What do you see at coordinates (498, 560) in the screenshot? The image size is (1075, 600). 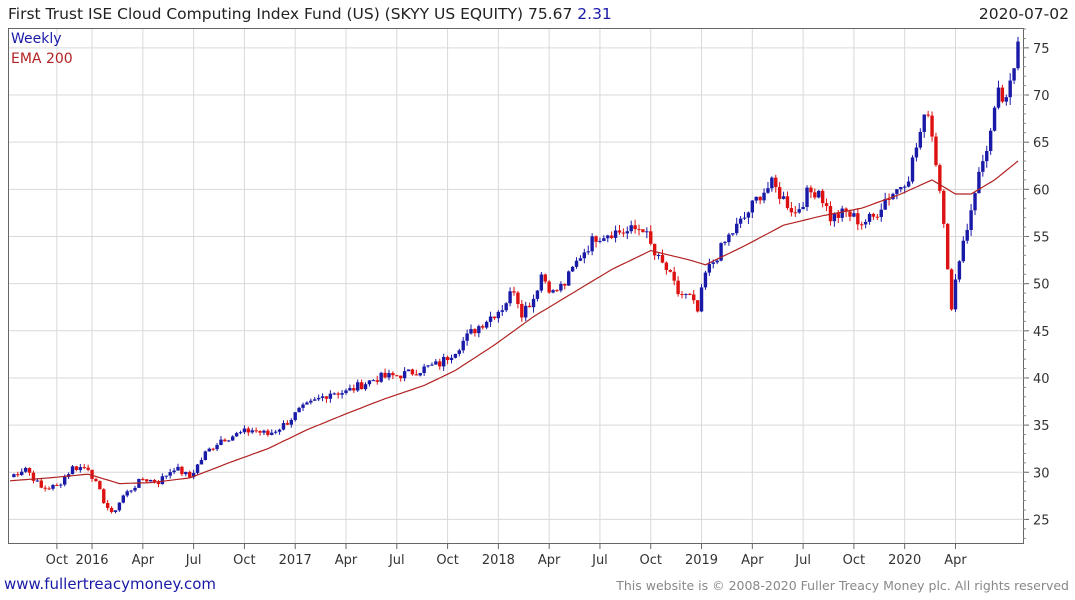 I see `x-tick-label: 2018` at bounding box center [498, 560].